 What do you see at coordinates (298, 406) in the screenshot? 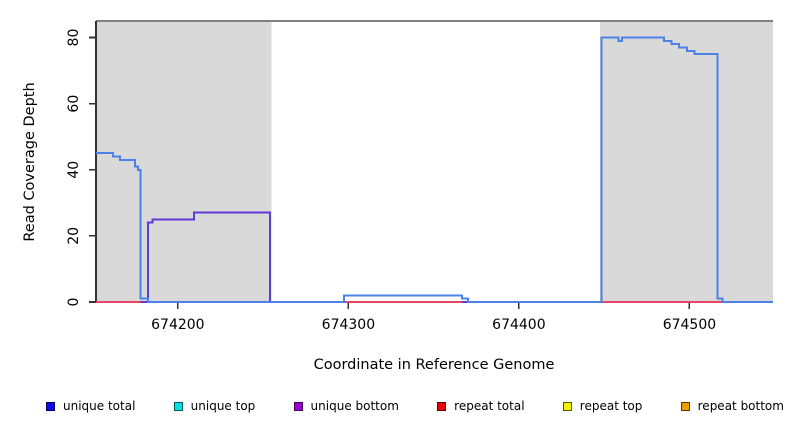
I see `unique-bottom-swatch-icon` at bounding box center [298, 406].